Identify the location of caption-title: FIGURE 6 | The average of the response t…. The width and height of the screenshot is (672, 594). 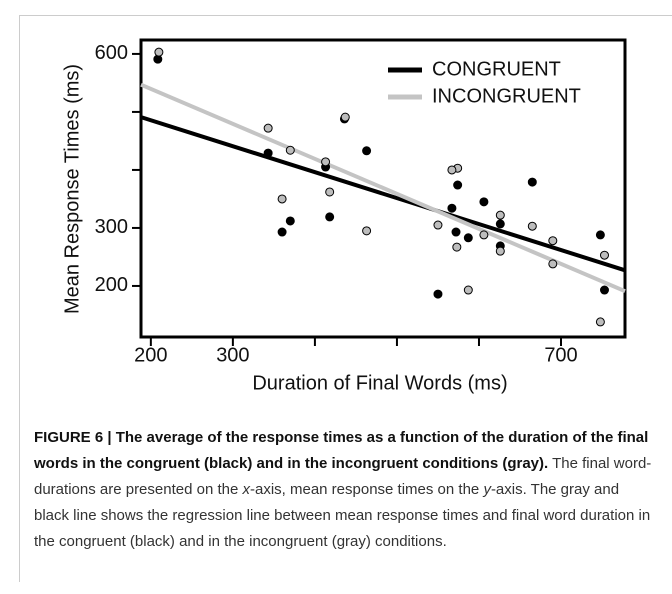
(341, 450).